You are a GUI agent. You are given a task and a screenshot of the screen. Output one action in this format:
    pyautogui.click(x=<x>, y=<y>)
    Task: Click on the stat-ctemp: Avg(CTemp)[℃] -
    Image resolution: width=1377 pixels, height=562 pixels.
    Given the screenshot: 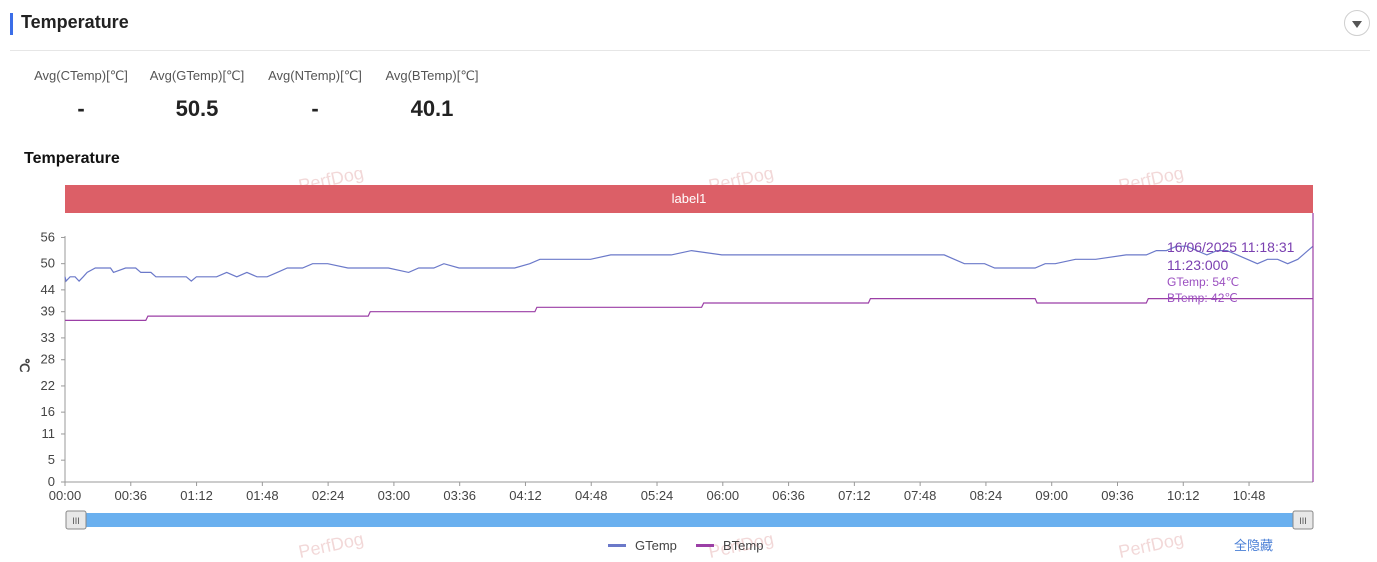 What is the action you would take?
    pyautogui.click(x=81, y=95)
    